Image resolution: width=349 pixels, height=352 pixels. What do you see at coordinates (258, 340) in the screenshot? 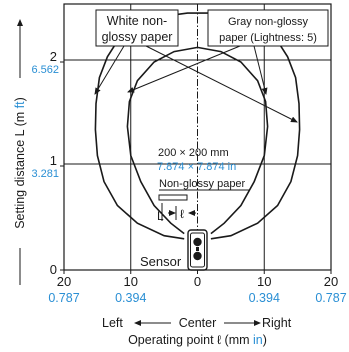
I see `x-axis-title-unit: in` at bounding box center [258, 340].